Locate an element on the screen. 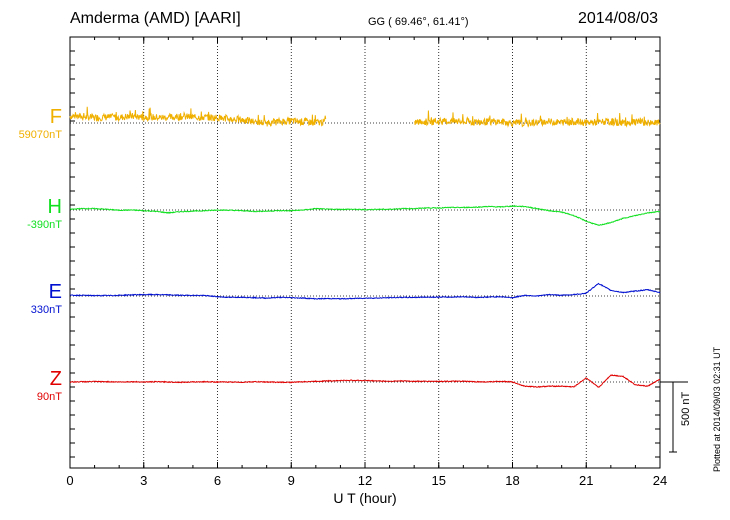  x-tick-label: 21 is located at coordinates (586, 480).